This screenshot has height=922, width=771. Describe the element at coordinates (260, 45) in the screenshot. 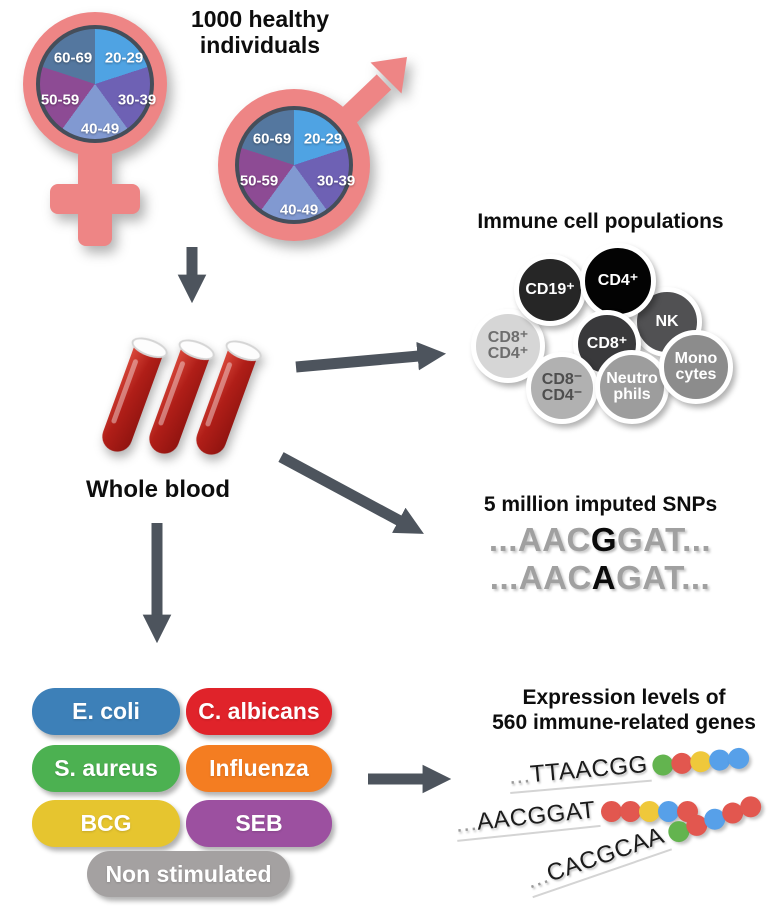

I see `cohort-title-line2: individuals` at that location.